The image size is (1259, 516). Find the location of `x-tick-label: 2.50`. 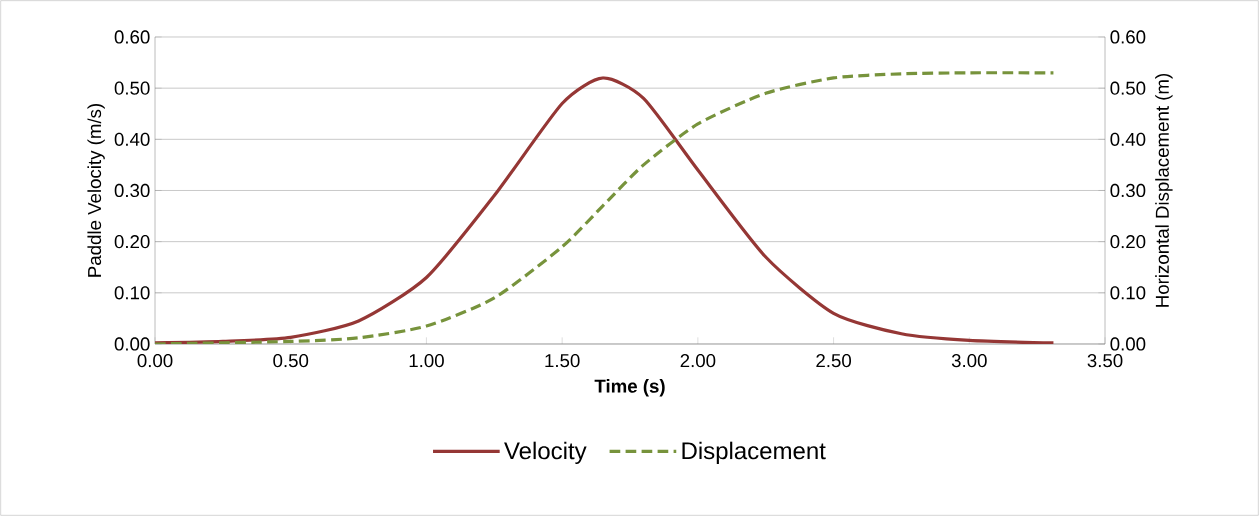

x-tick-label: 2.50 is located at coordinates (834, 361).